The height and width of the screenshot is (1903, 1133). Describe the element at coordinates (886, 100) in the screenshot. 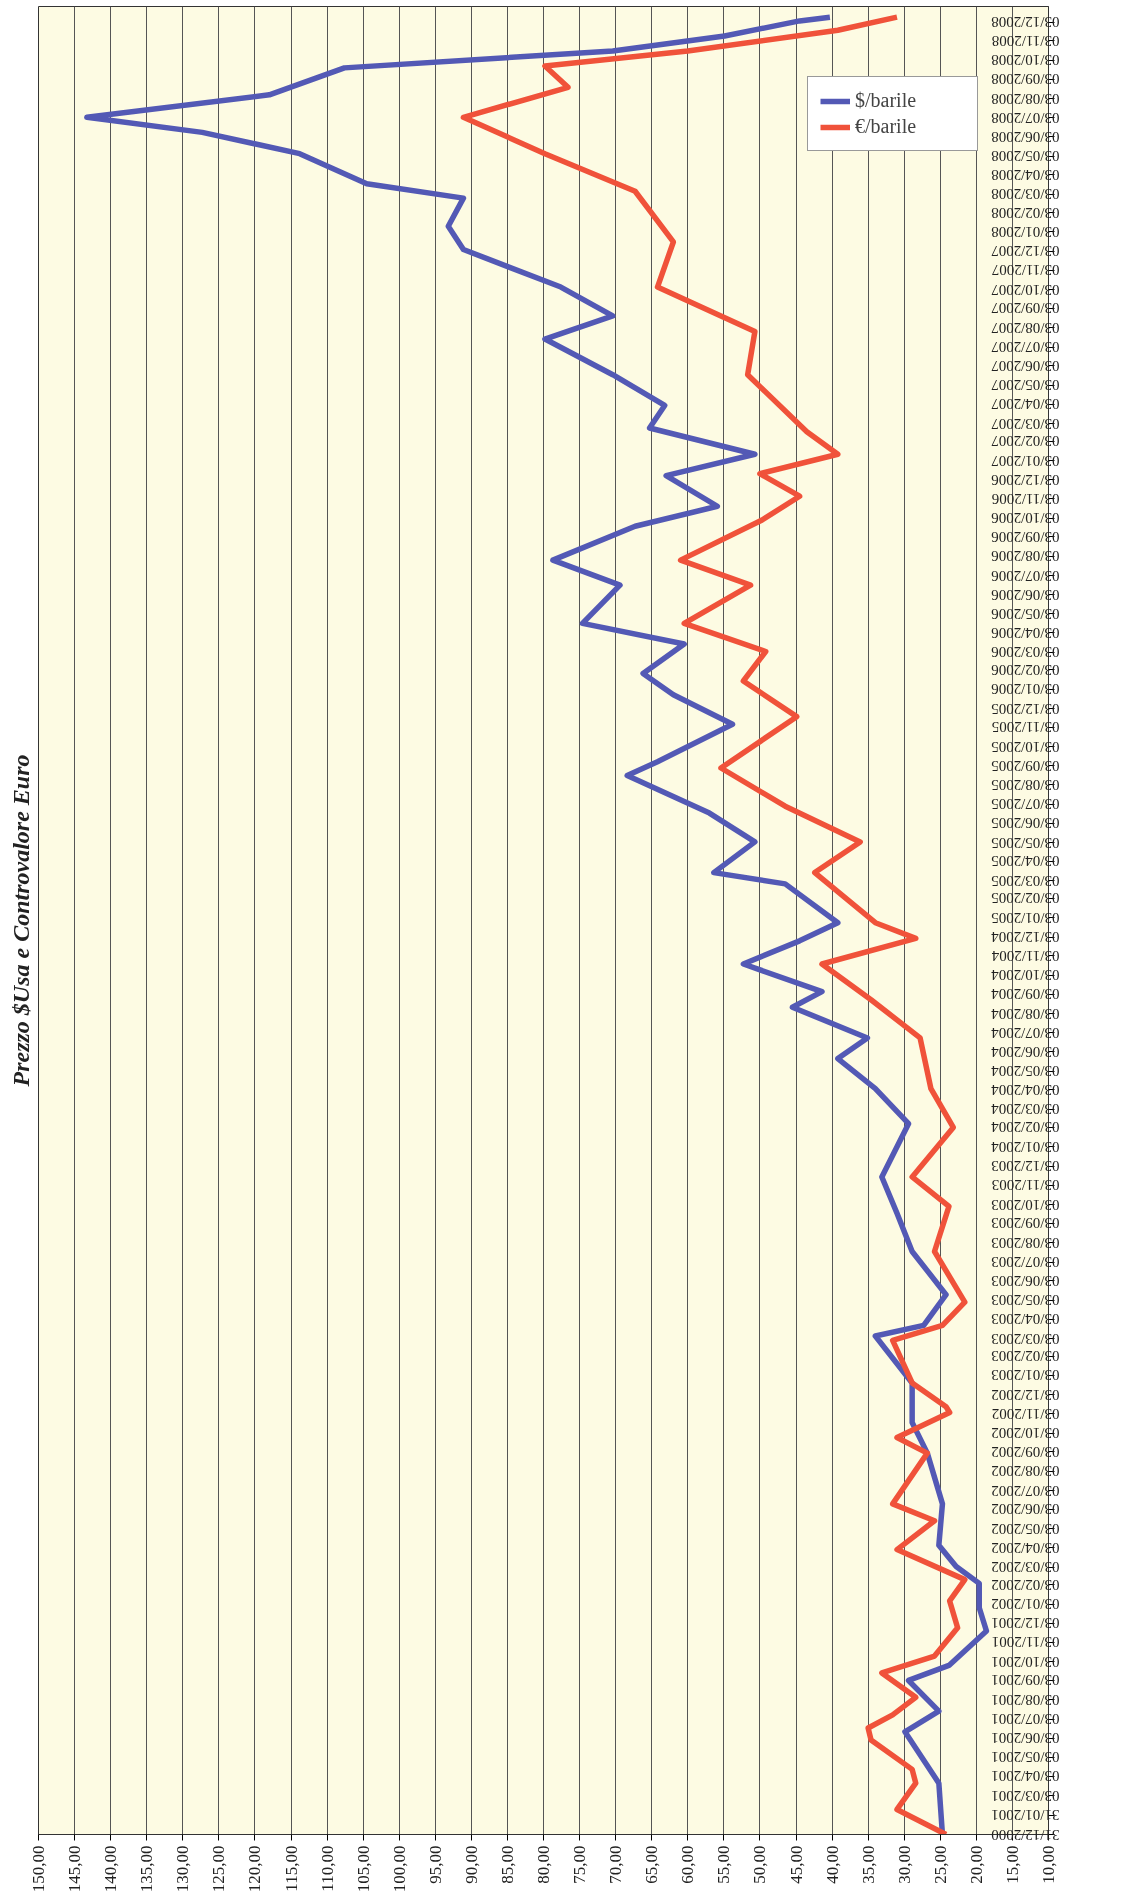

I see `legend-label: $/barile` at that location.